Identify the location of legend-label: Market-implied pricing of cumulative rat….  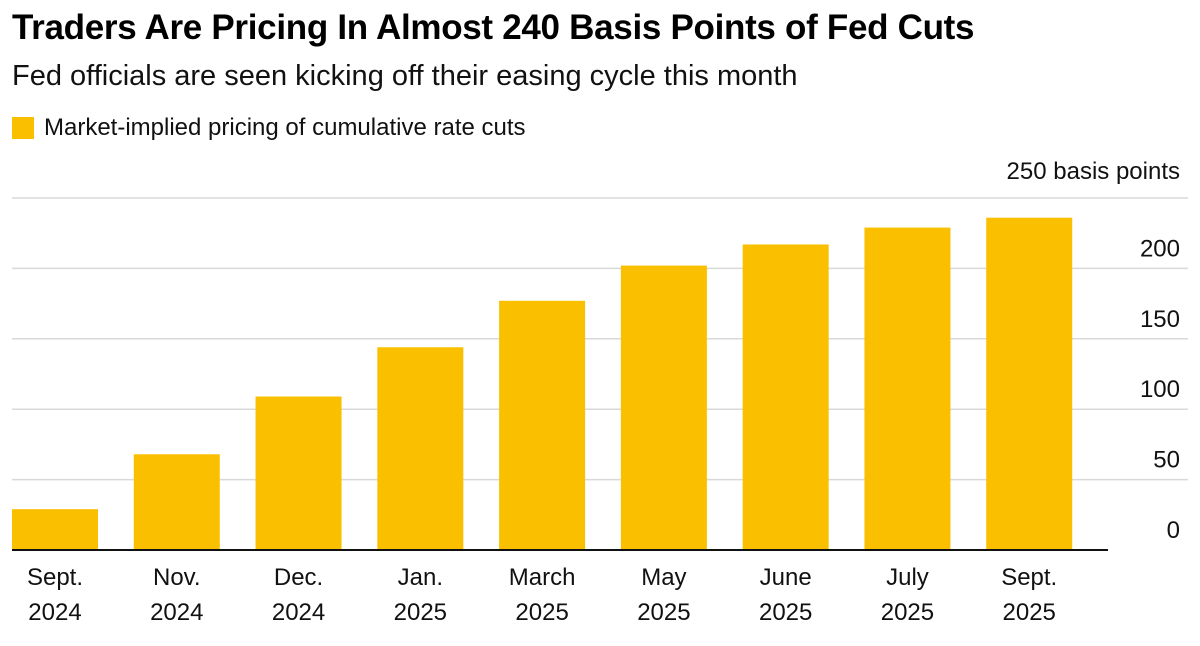
(285, 127).